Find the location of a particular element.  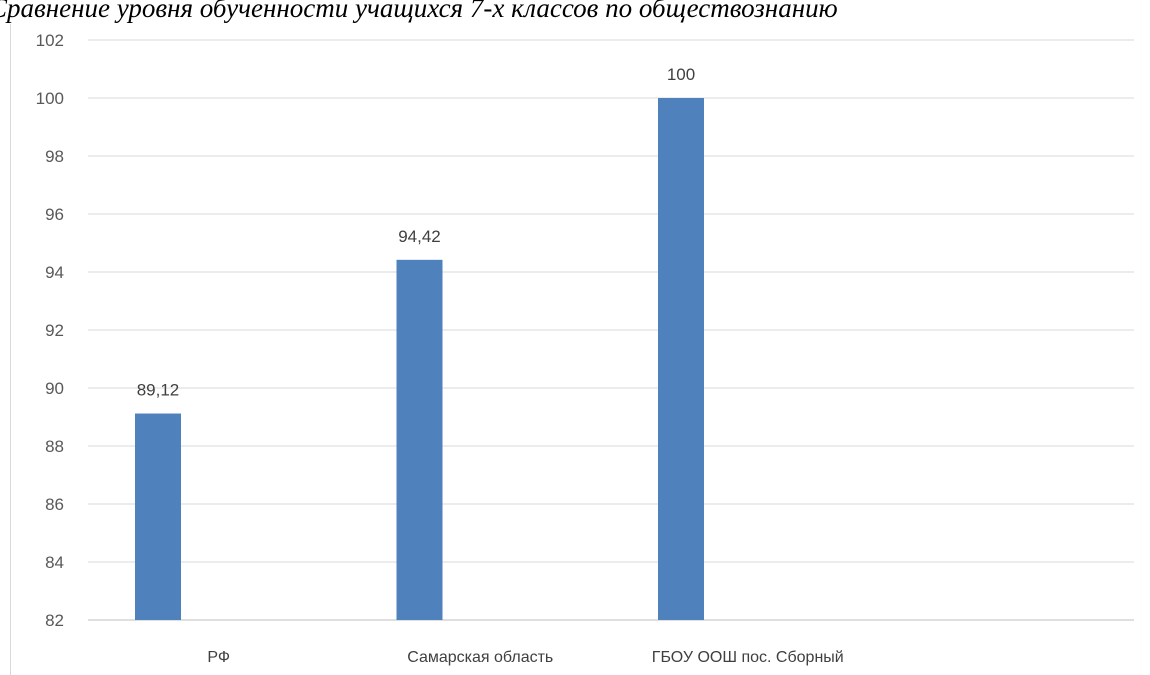

data-label: 94,42 is located at coordinates (419, 236).